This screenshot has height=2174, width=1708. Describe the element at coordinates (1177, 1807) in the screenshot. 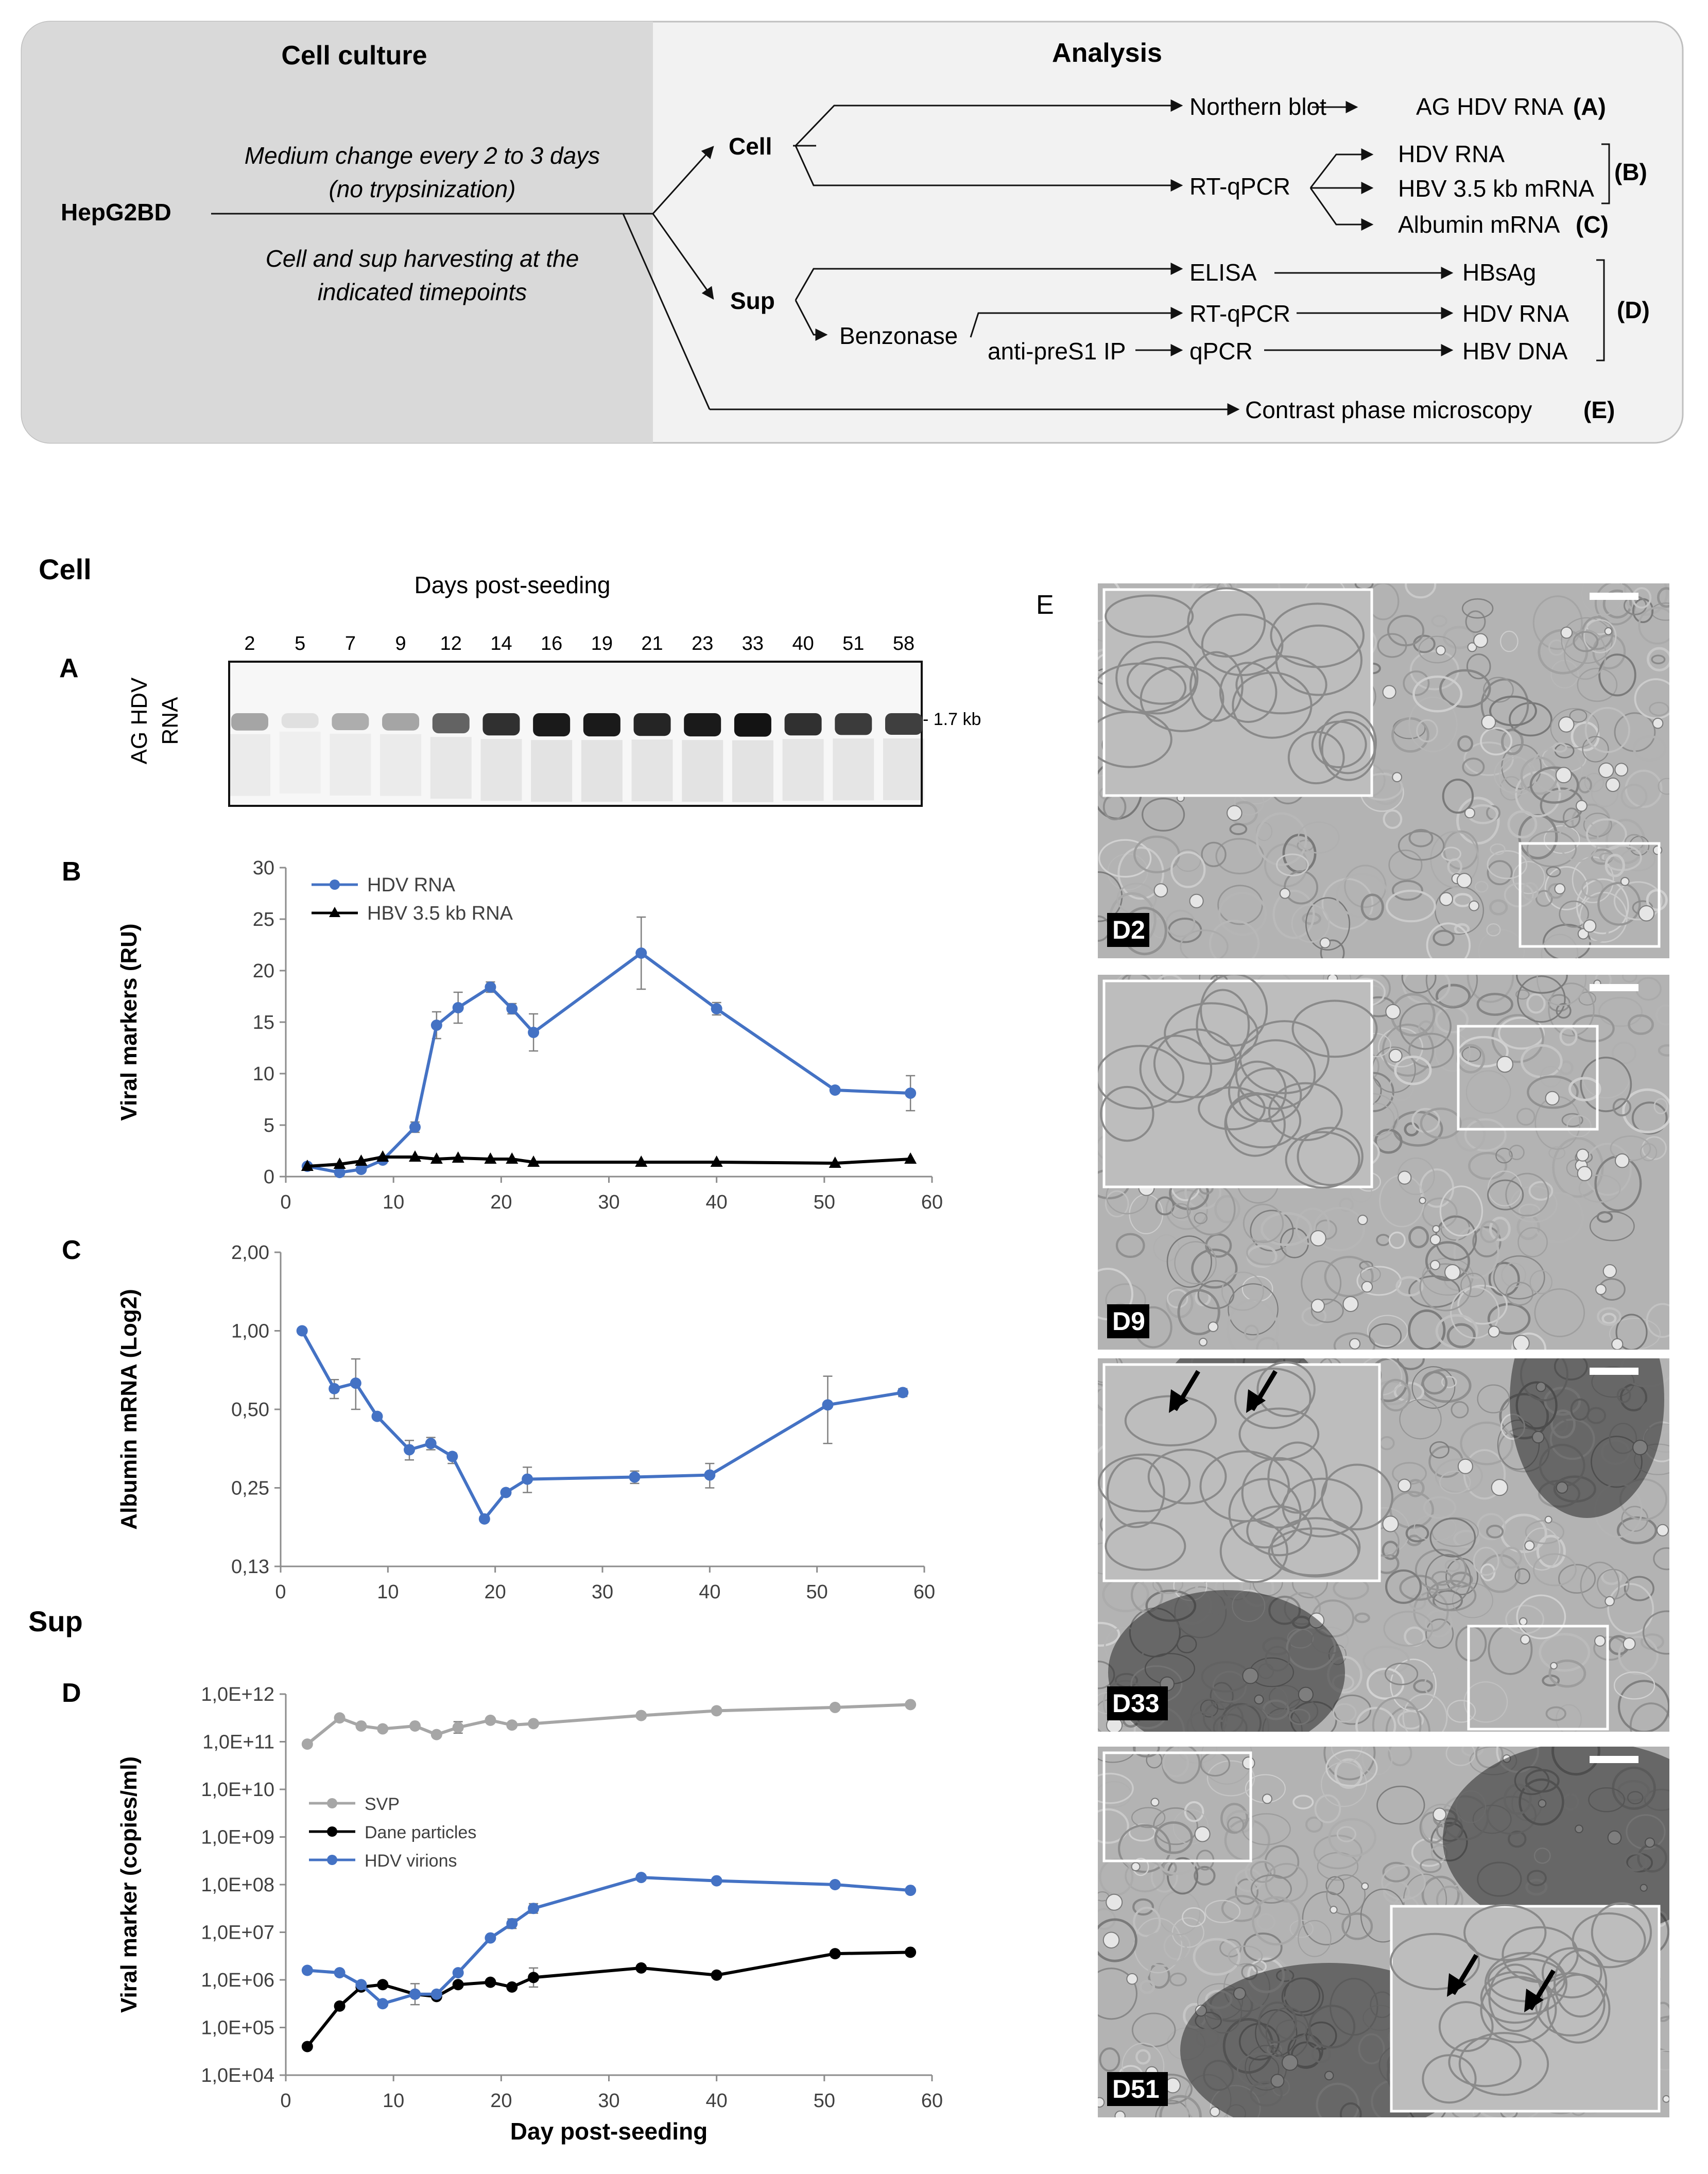

I see `zoom-region-box` at that location.